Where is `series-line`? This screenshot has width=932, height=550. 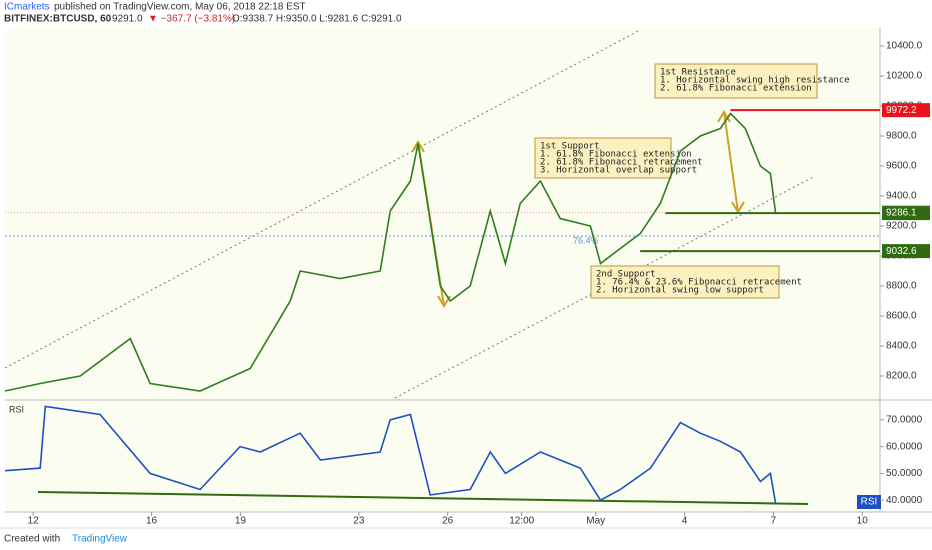 series-line is located at coordinates (390, 454).